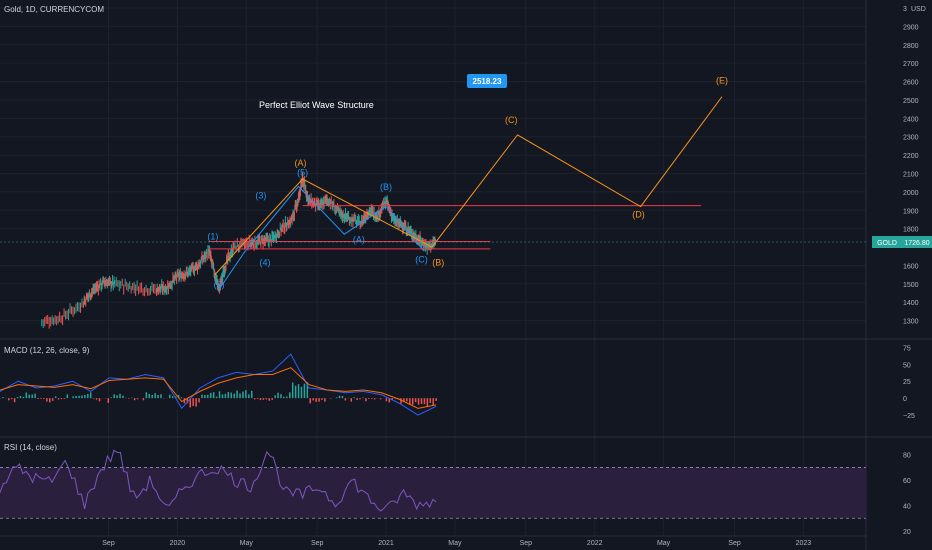 The width and height of the screenshot is (932, 550). What do you see at coordinates (47, 350) in the screenshot?
I see `macd-title: MACD (12, 26, close, 9)` at bounding box center [47, 350].